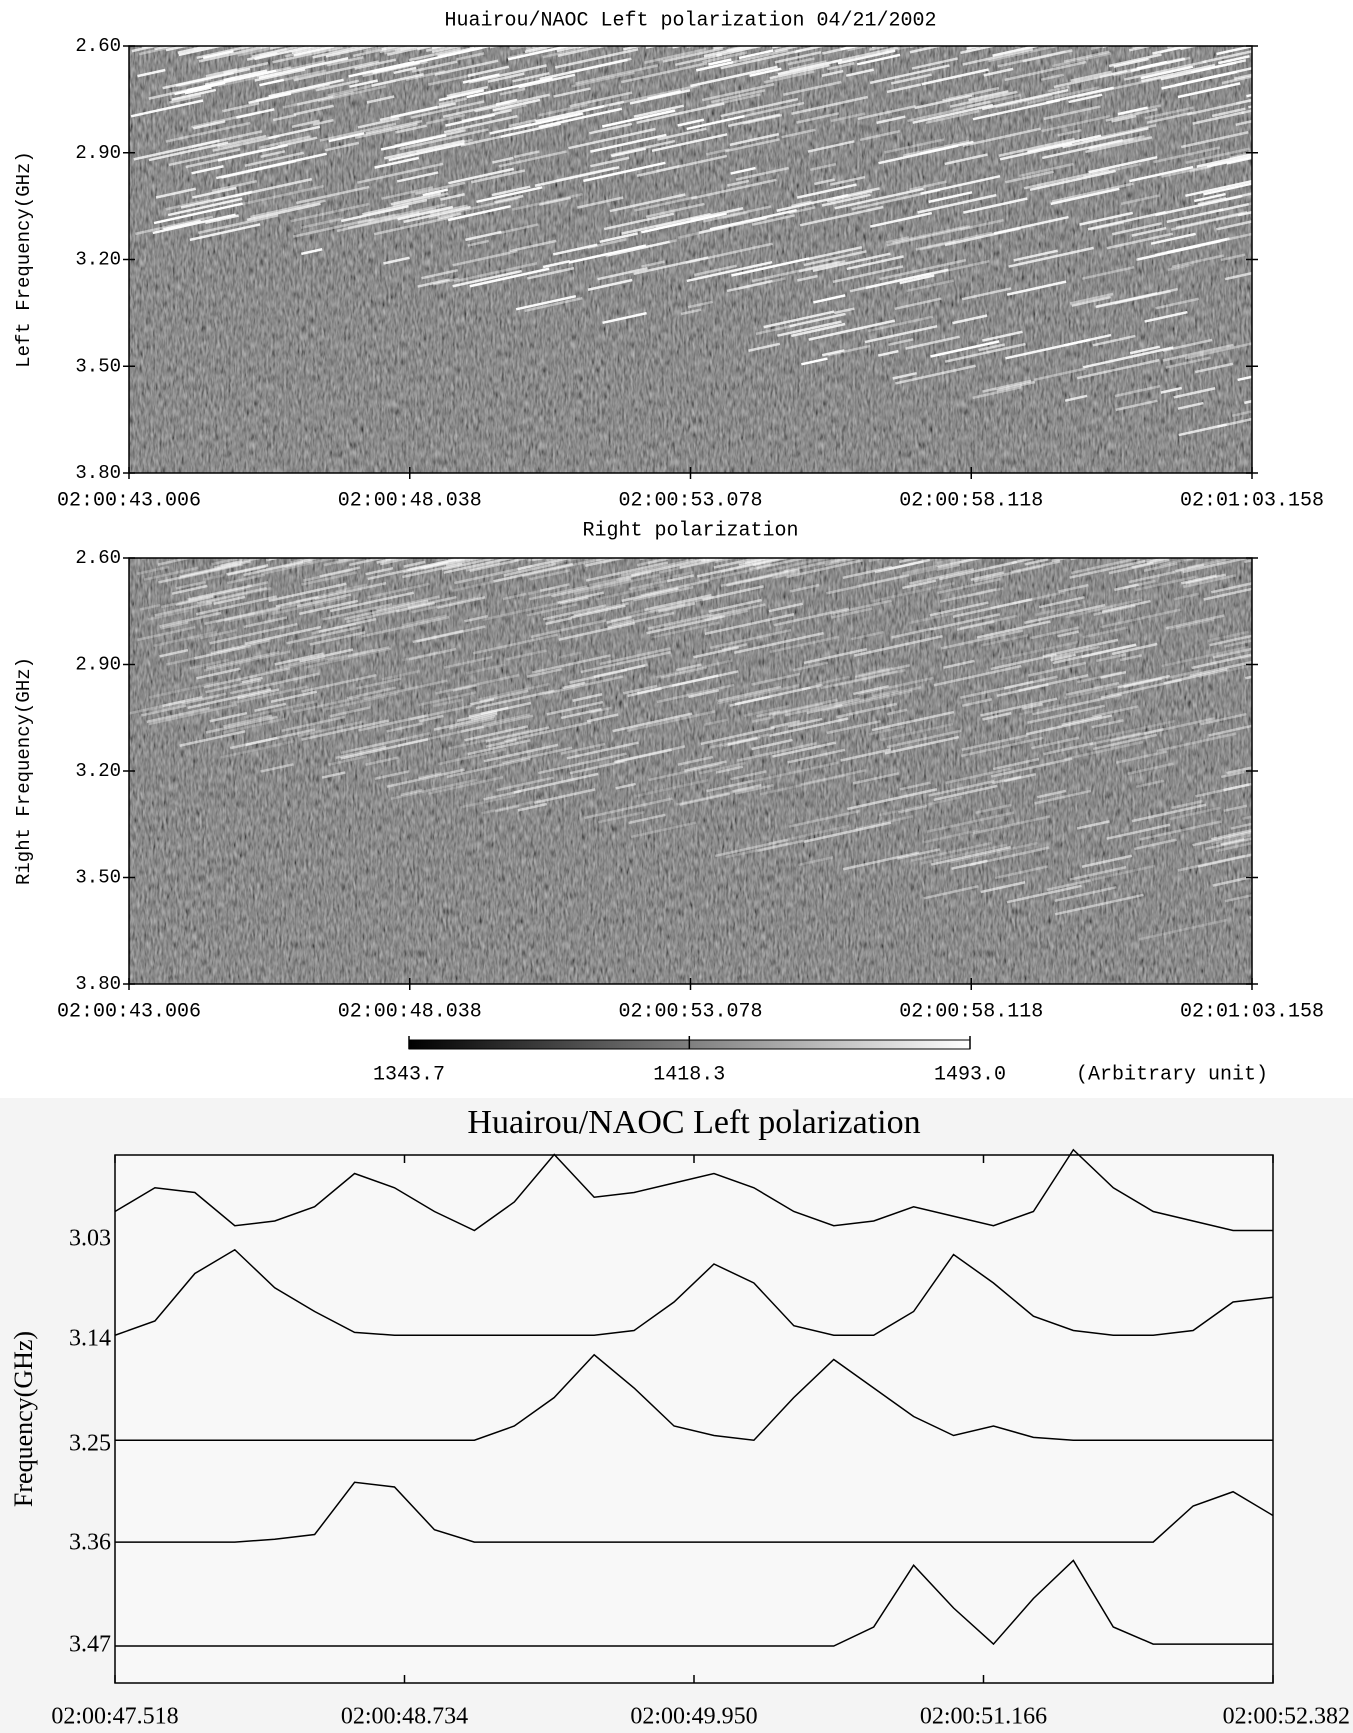  What do you see at coordinates (24, 771) in the screenshot?
I see `y-axis-label: Right Frequency(GHz)` at bounding box center [24, 771].